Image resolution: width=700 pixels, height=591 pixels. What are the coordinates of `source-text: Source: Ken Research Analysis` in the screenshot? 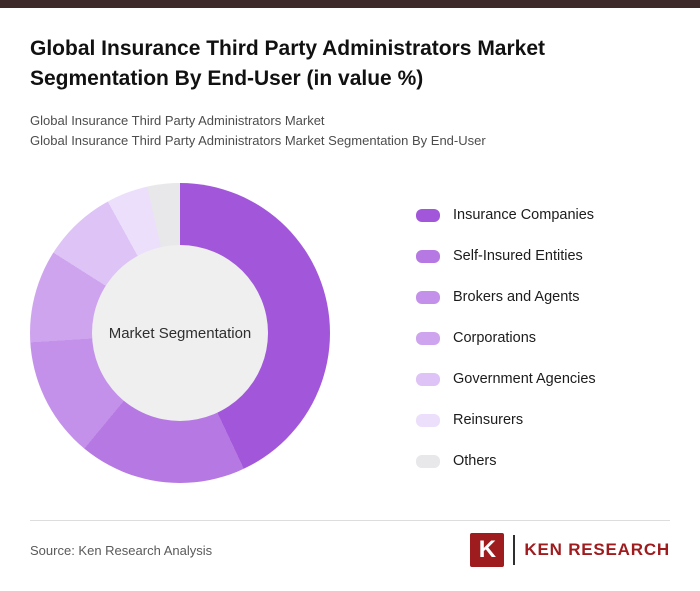 It's located at (121, 550).